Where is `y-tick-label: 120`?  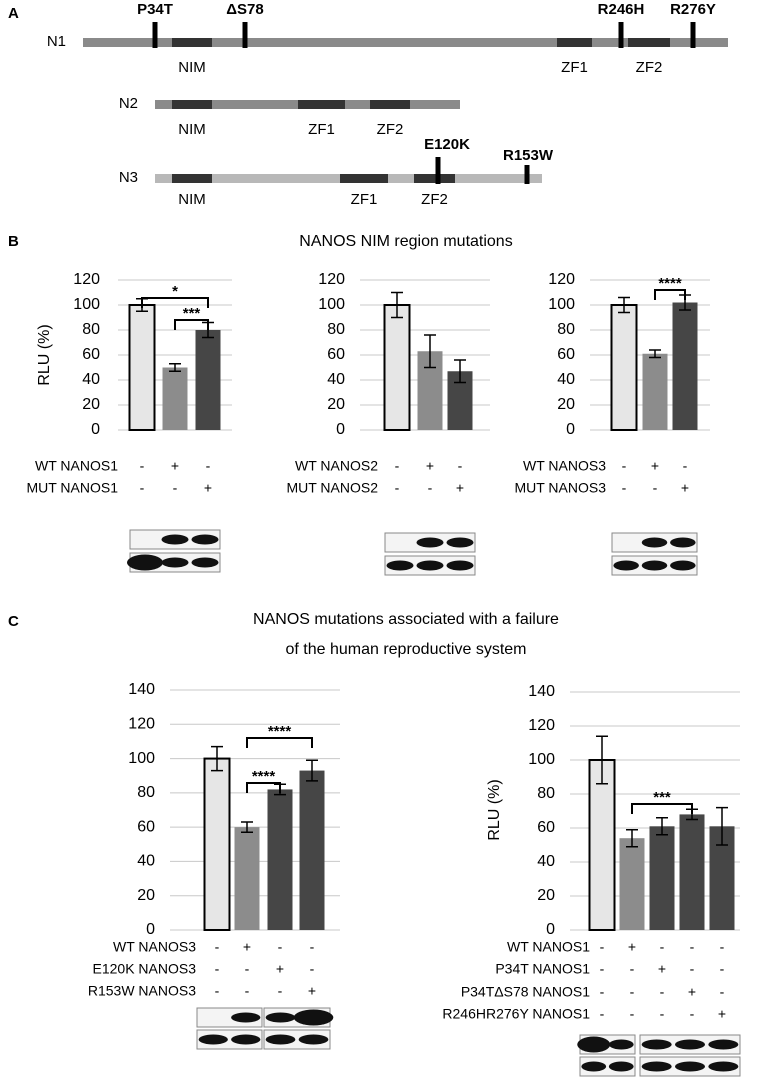 y-tick-label: 120 is located at coordinates (86, 279).